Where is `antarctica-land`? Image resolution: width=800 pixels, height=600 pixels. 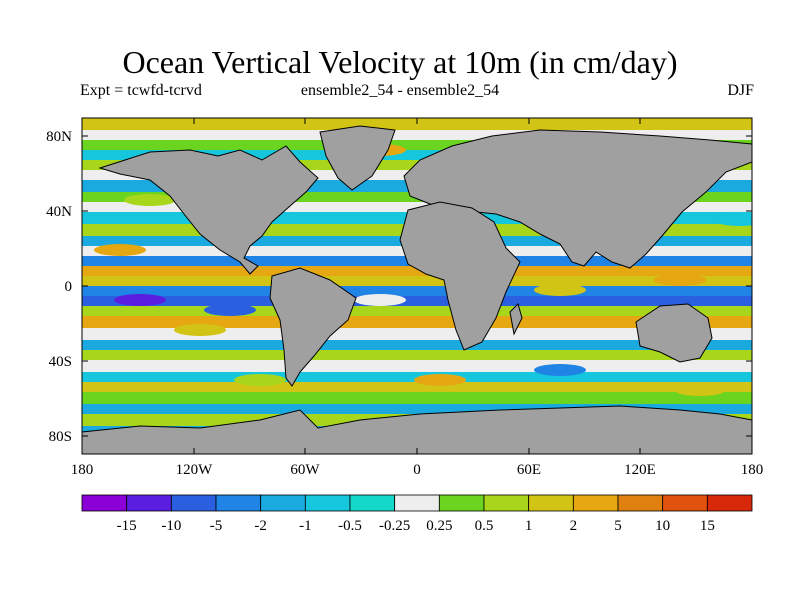 antarctica-land is located at coordinates (417, 429).